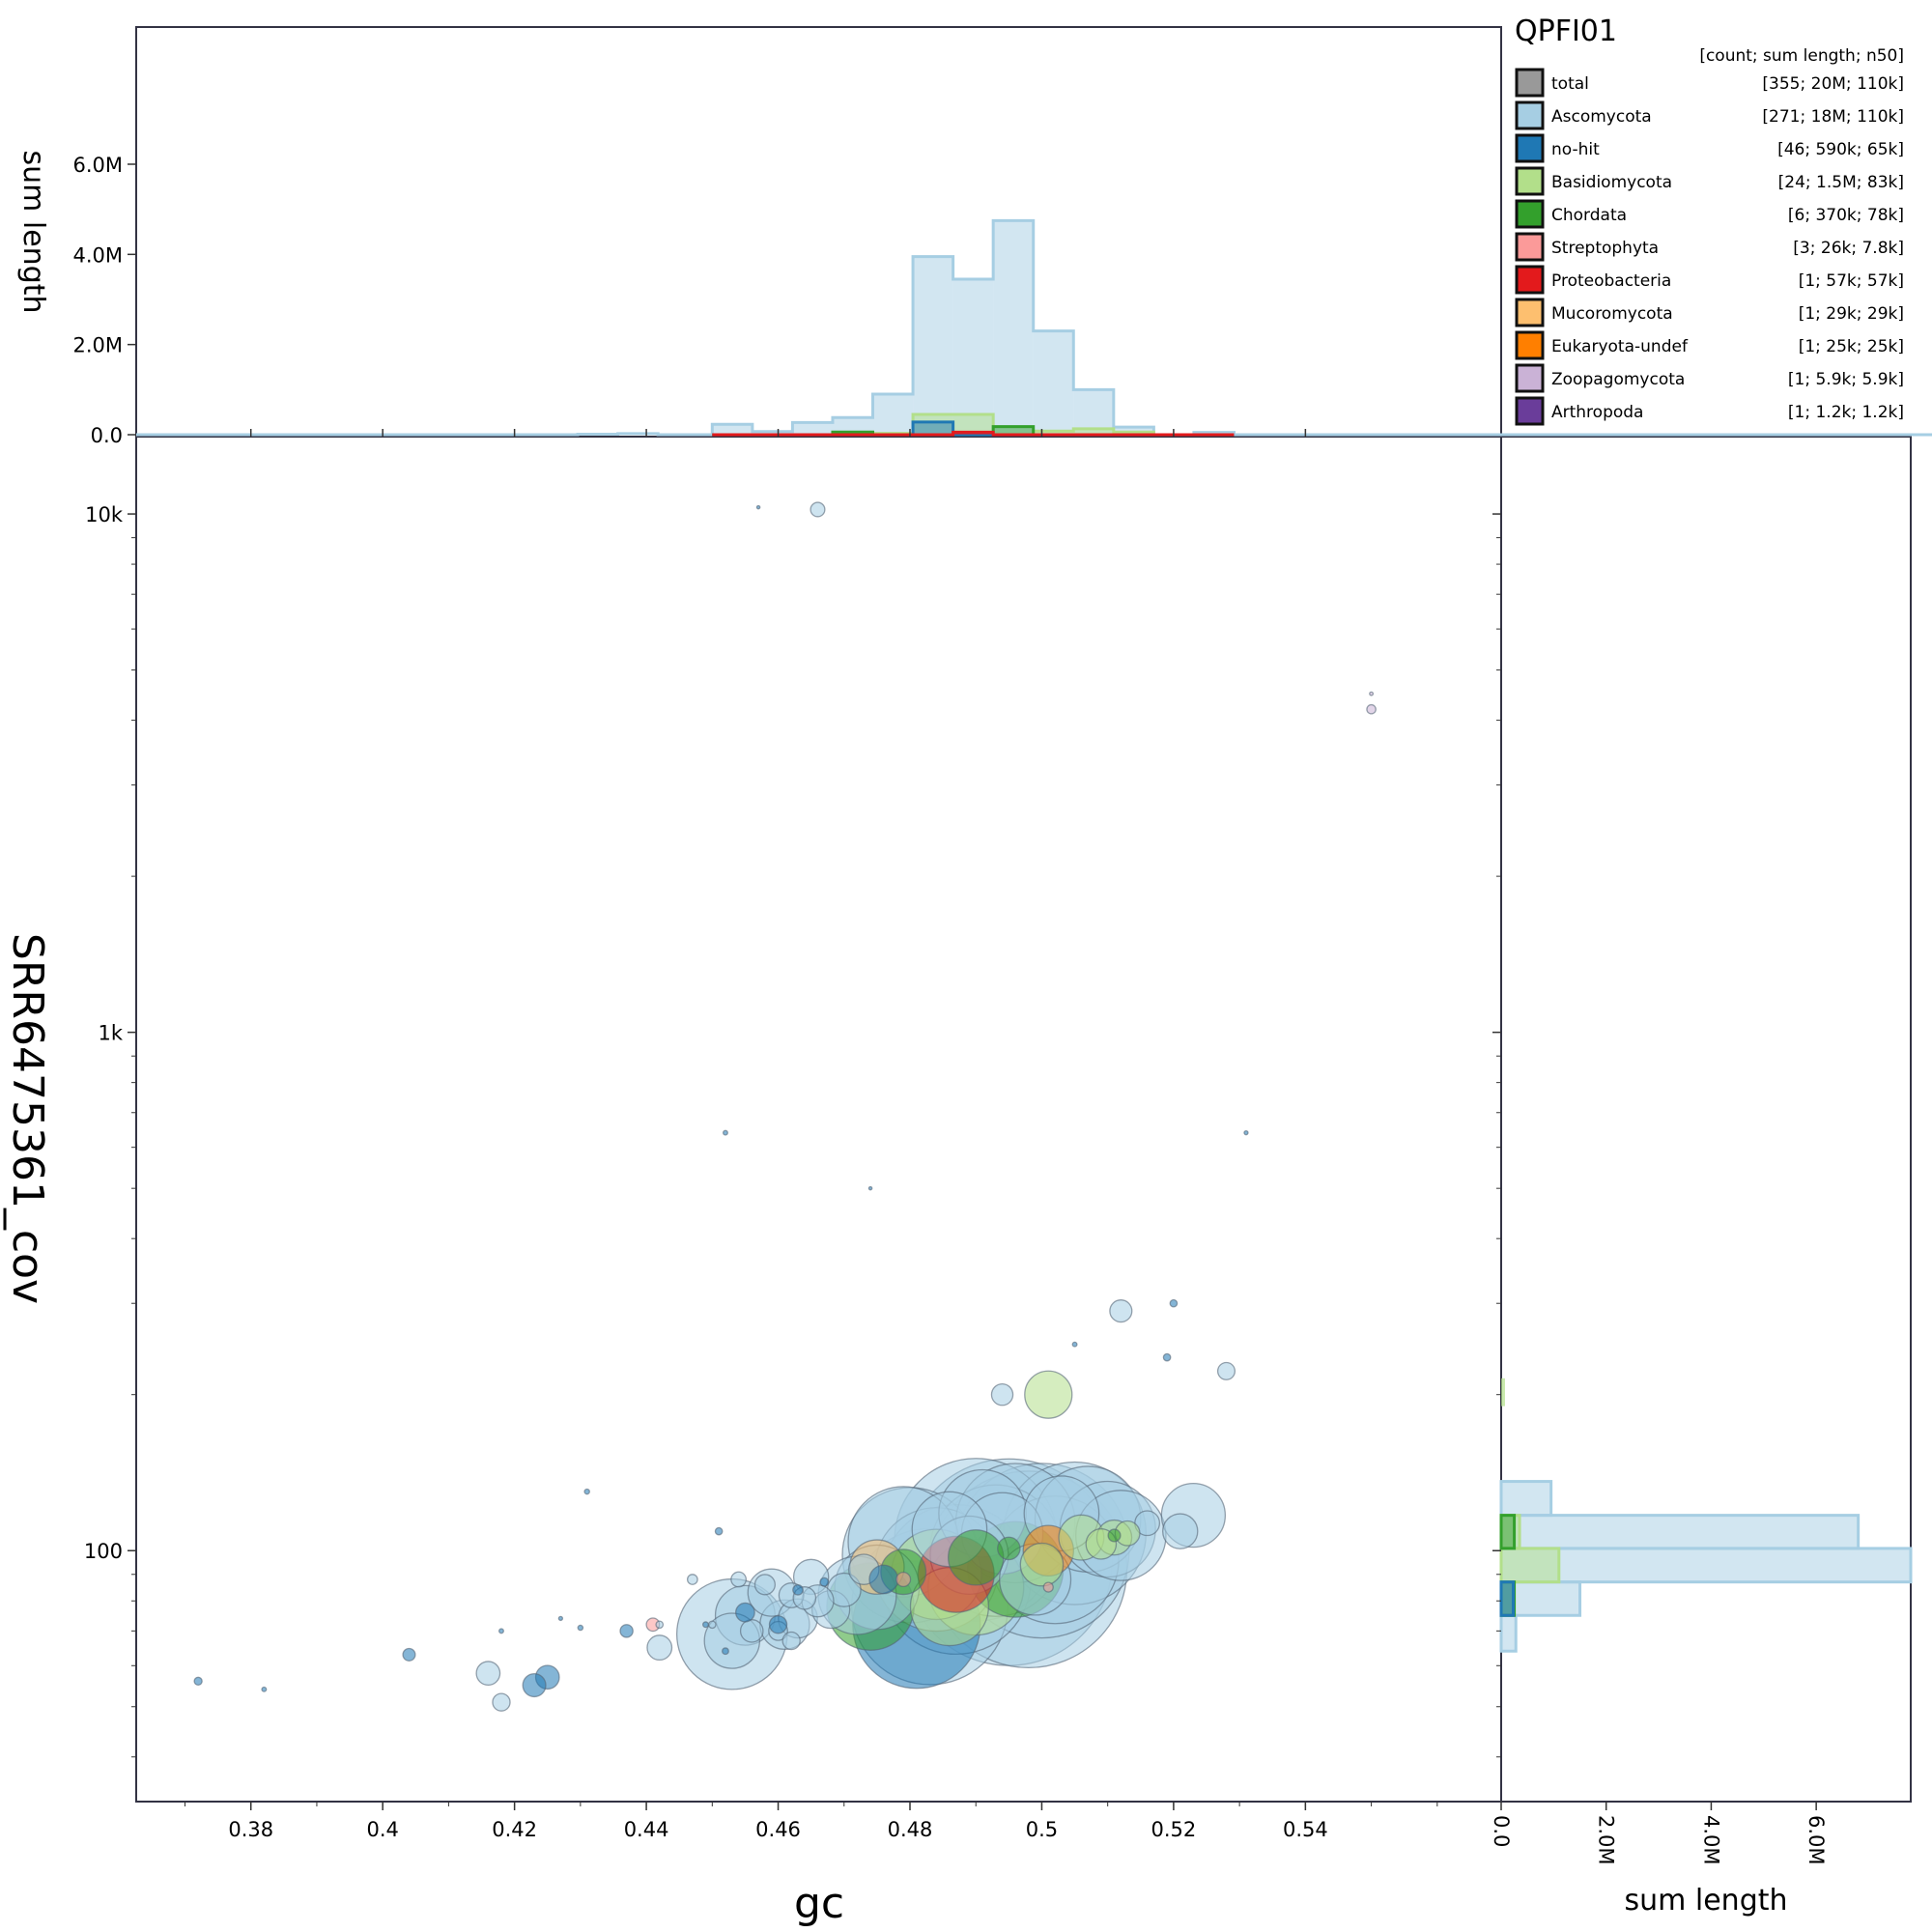 Image resolution: width=1932 pixels, height=1932 pixels. I want to click on legend-label: Ascomycota, so click(1601, 117).